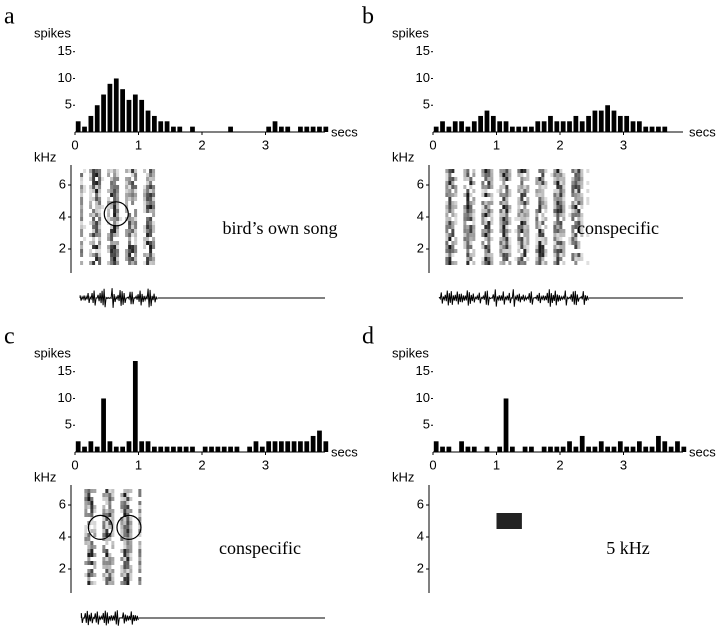 The height and width of the screenshot is (633, 720). Describe the element at coordinates (432, 464) in the screenshot. I see `x-tick-label: 0` at that location.